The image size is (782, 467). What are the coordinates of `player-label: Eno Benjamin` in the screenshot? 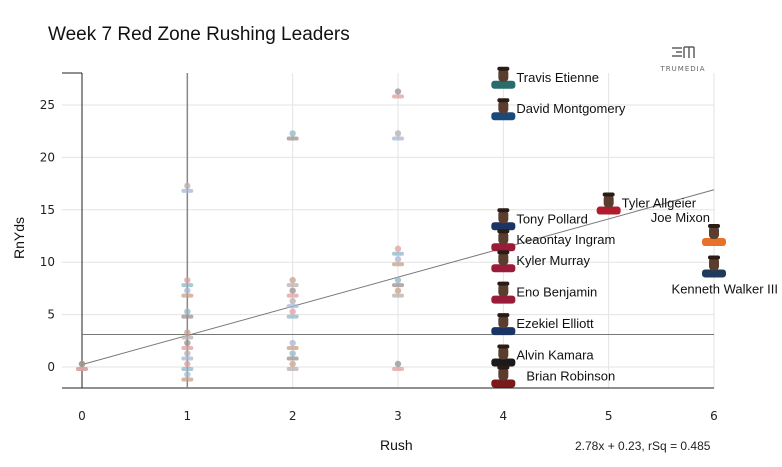 It's located at (556, 292).